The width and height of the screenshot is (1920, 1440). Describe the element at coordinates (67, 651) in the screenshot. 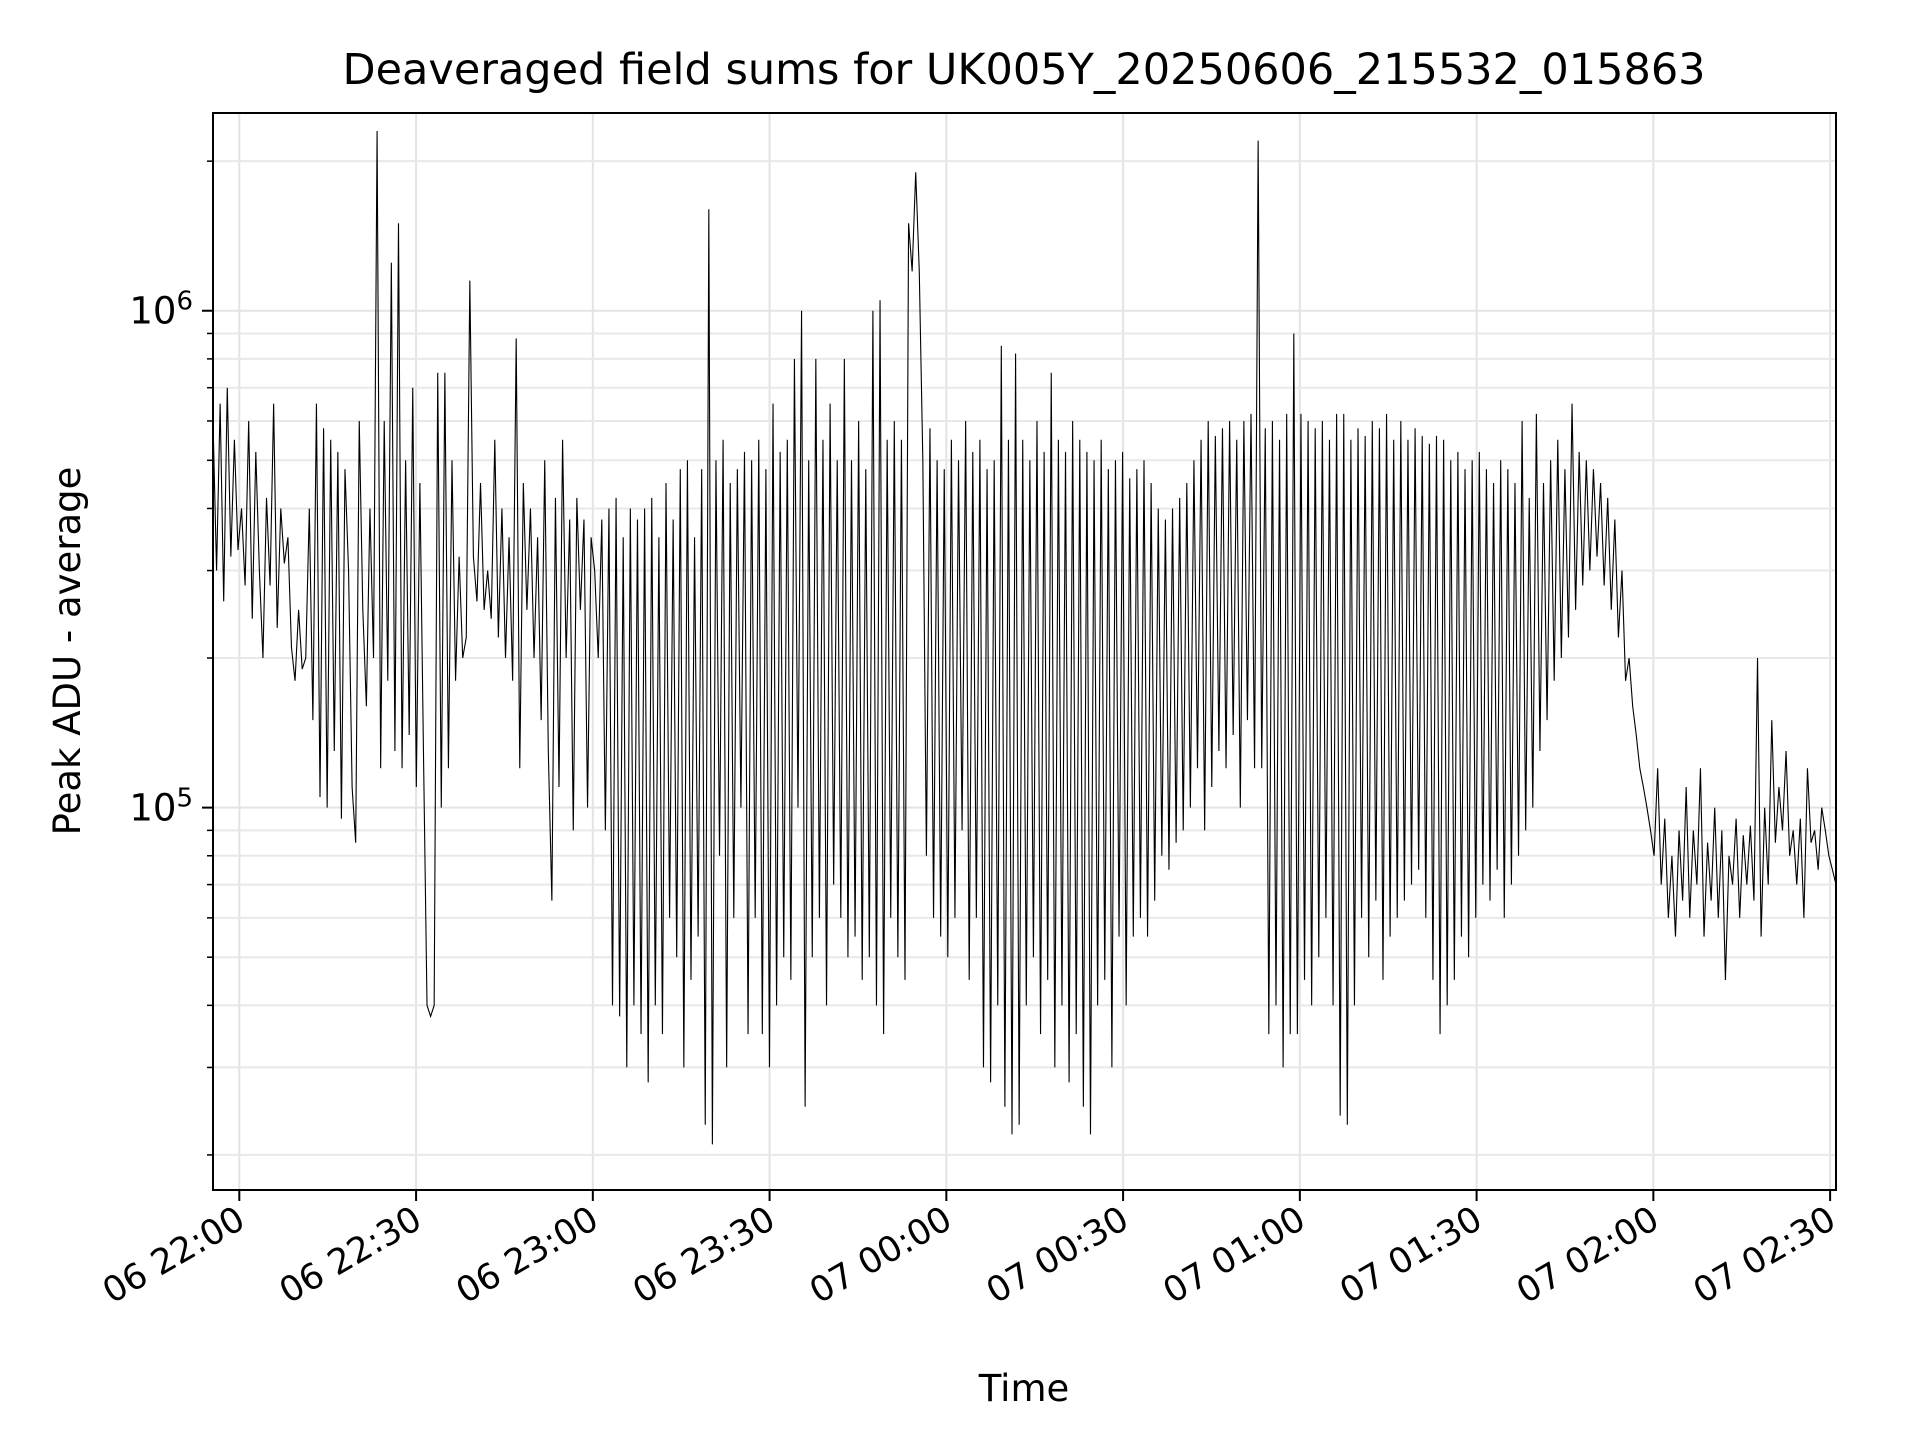

I see `y-axis-label: Peak ADU - average` at that location.